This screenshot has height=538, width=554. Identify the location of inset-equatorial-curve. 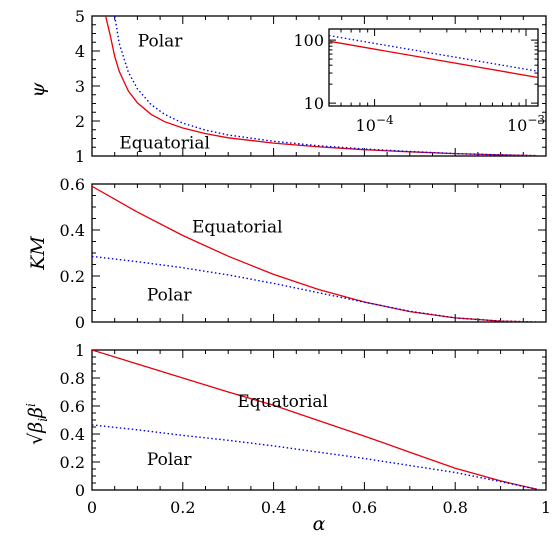
(433, 59).